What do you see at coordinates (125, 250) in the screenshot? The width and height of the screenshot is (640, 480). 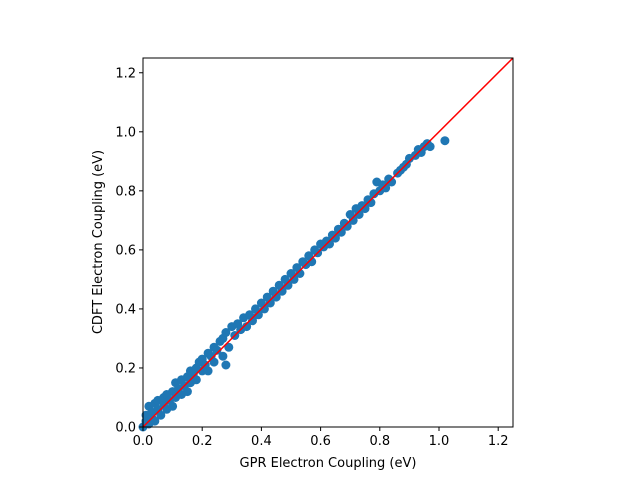 I see `y-tick-label: 0.6` at bounding box center [125, 250].